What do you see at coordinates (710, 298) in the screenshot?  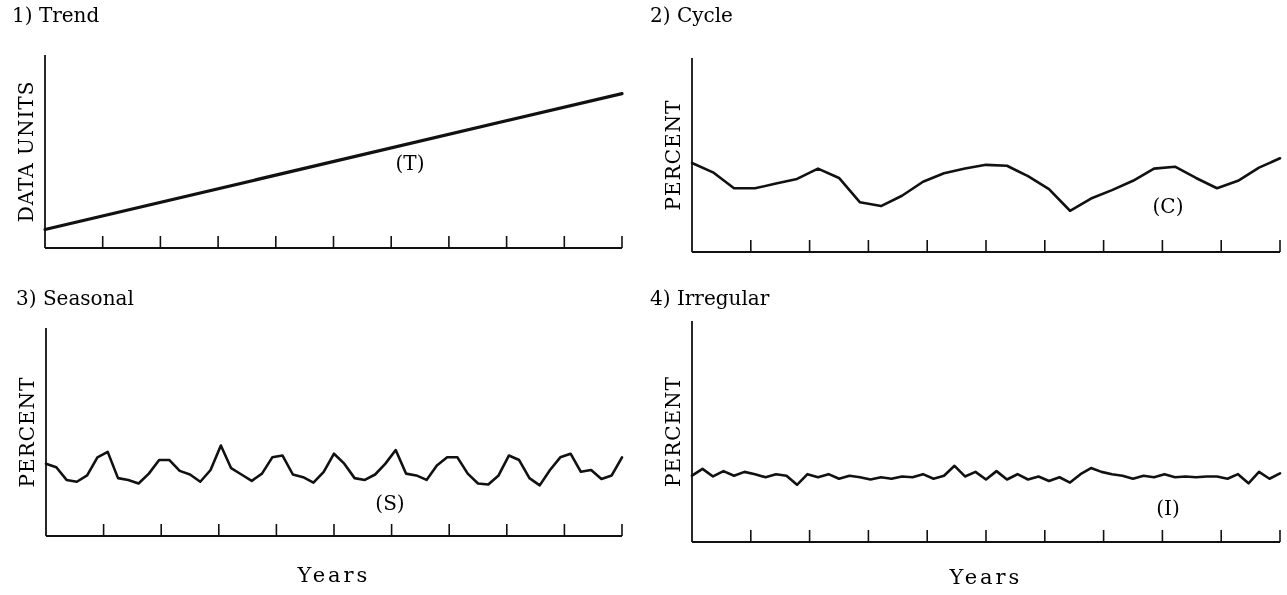 I see `chart-title: 4) Irregular` at bounding box center [710, 298].